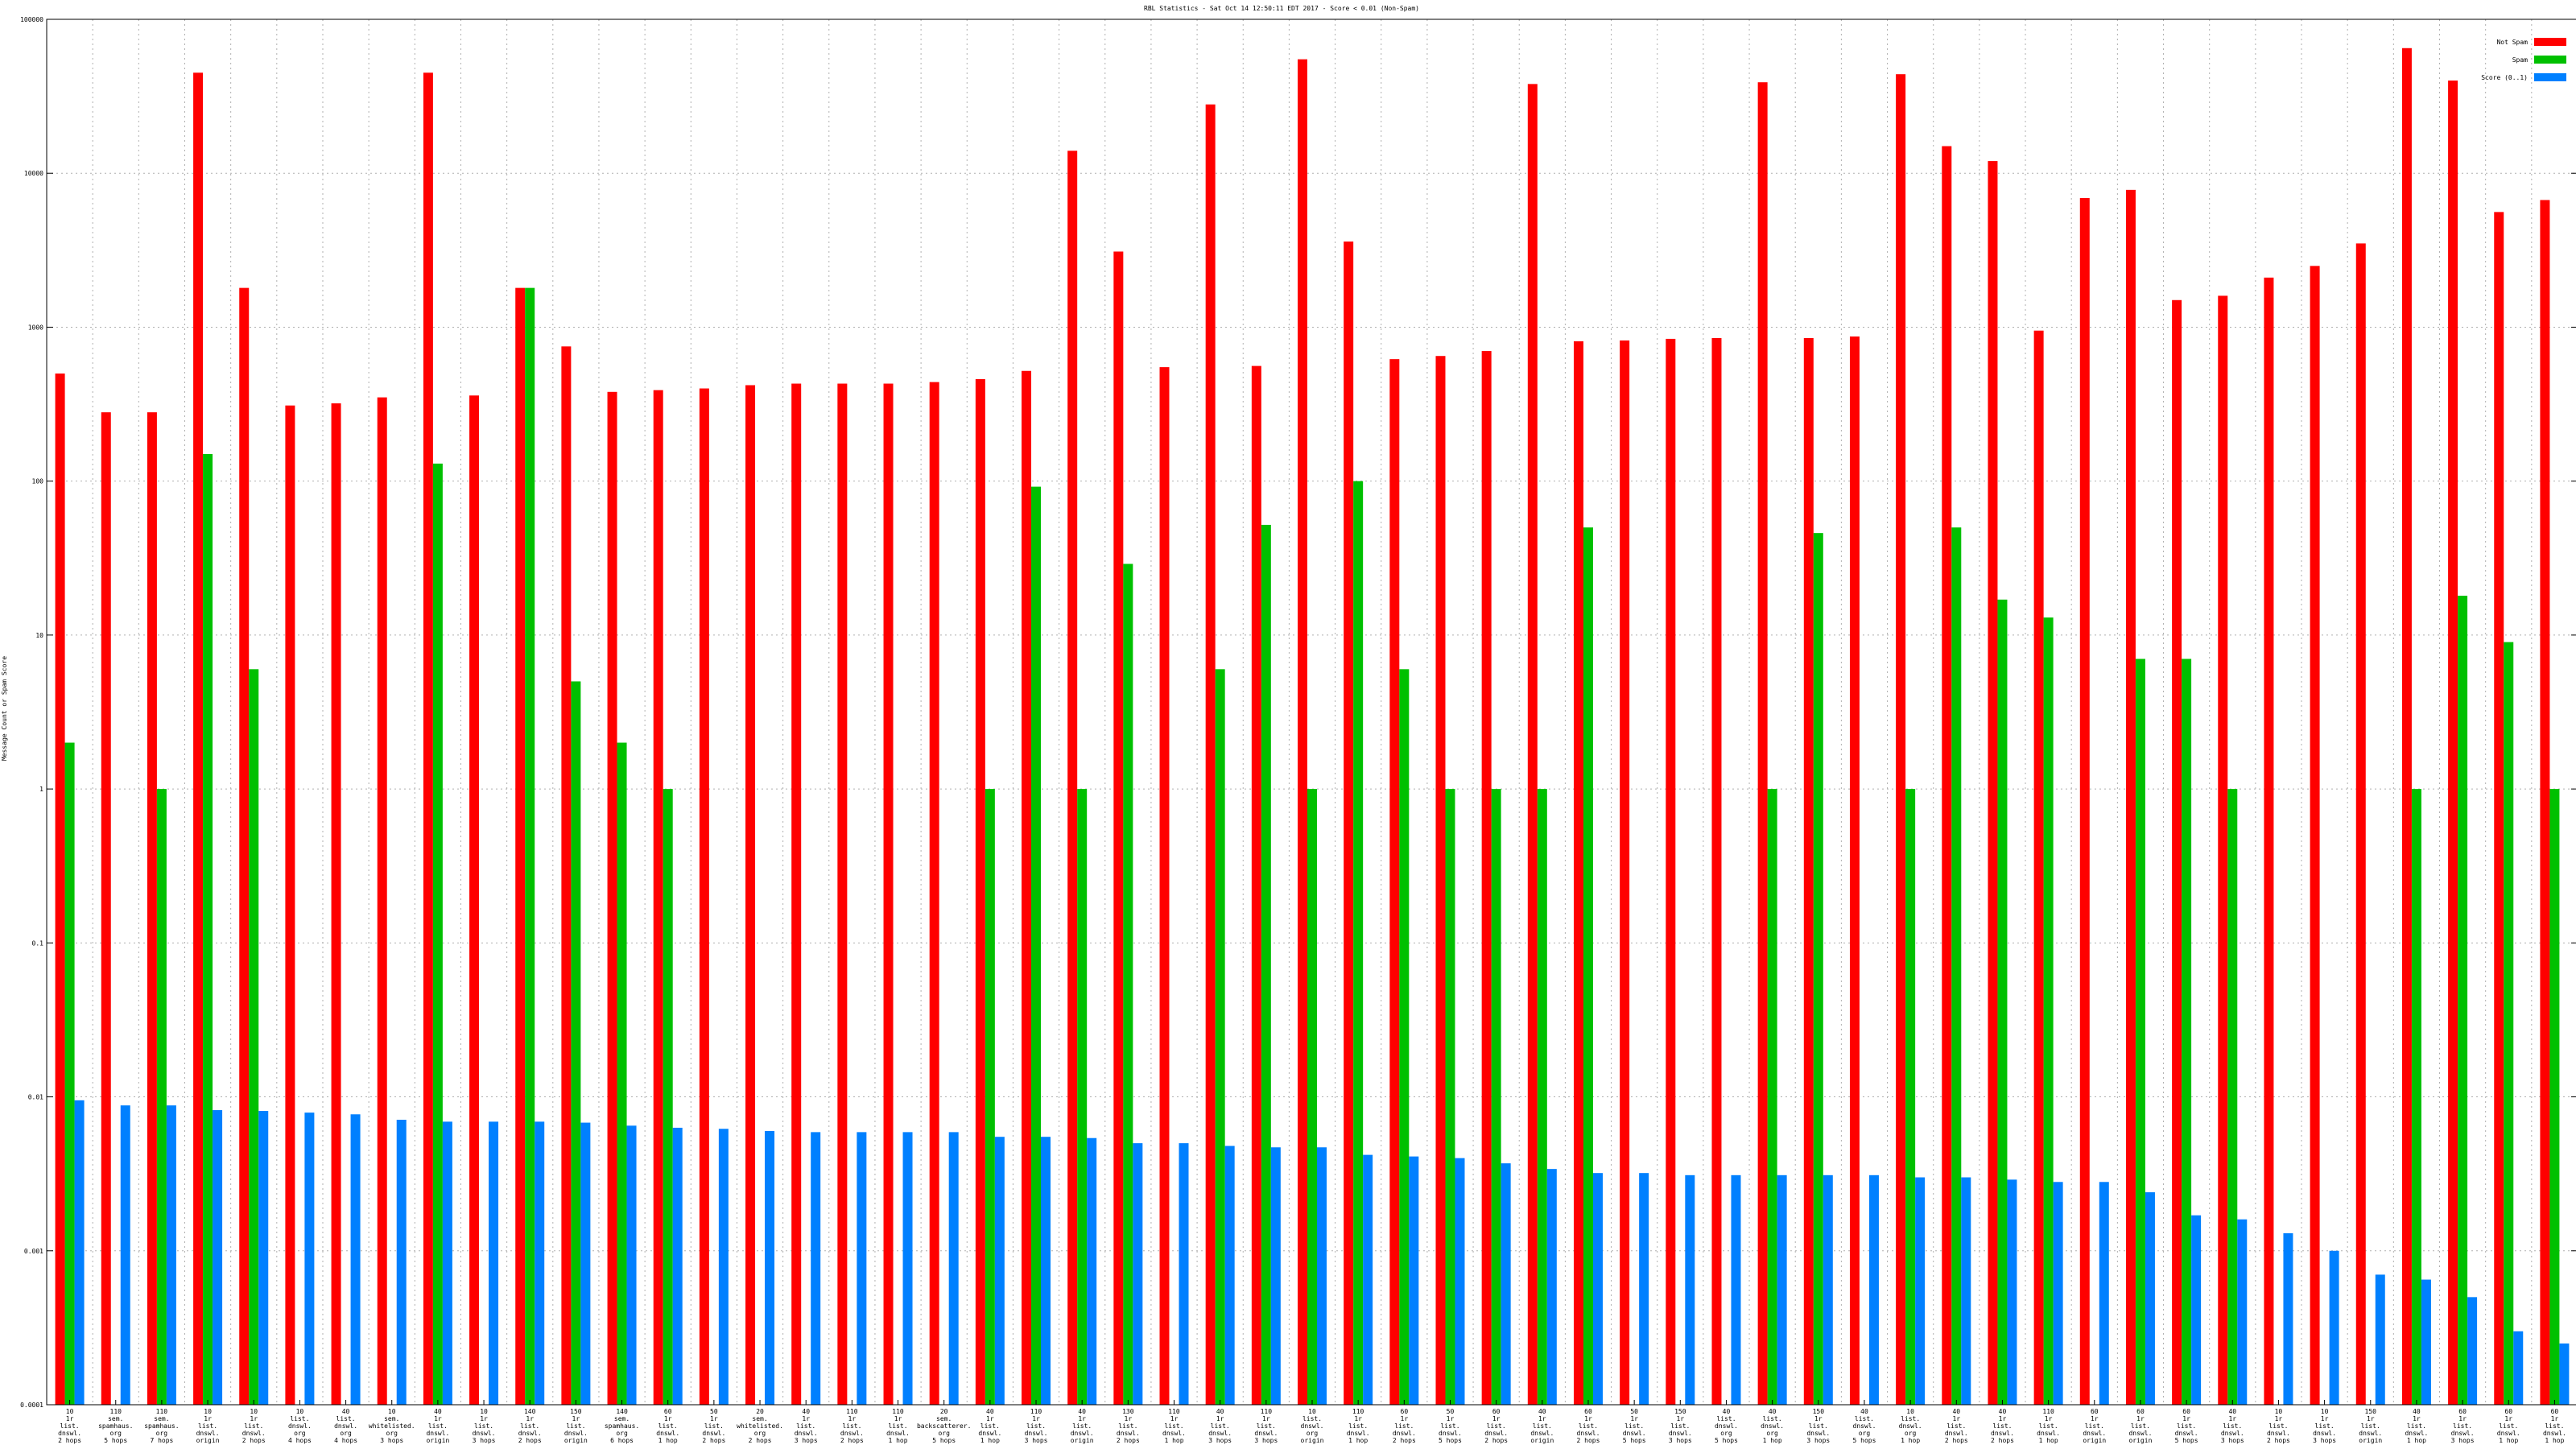  I want to click on x-tick-label: 20 sem. backscatterer. org 5 hops, so click(944, 1426).